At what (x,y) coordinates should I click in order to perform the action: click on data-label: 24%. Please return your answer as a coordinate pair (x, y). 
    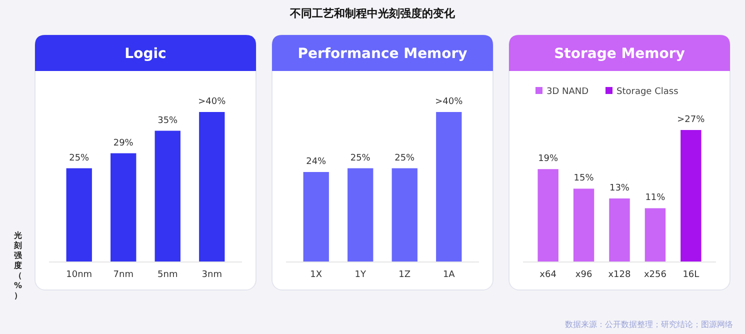
    Looking at the image, I should click on (316, 162).